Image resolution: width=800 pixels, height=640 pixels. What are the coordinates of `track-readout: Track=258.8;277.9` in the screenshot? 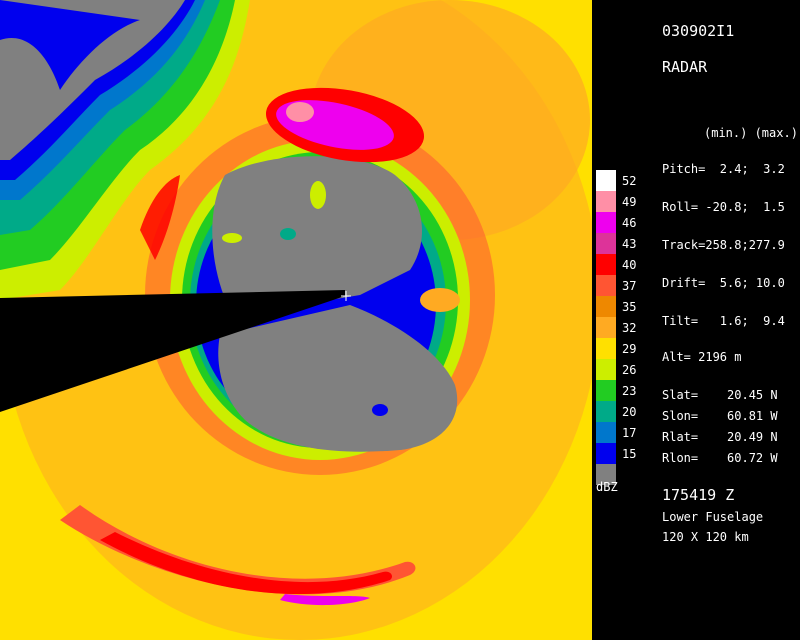 It's located at (723, 245).